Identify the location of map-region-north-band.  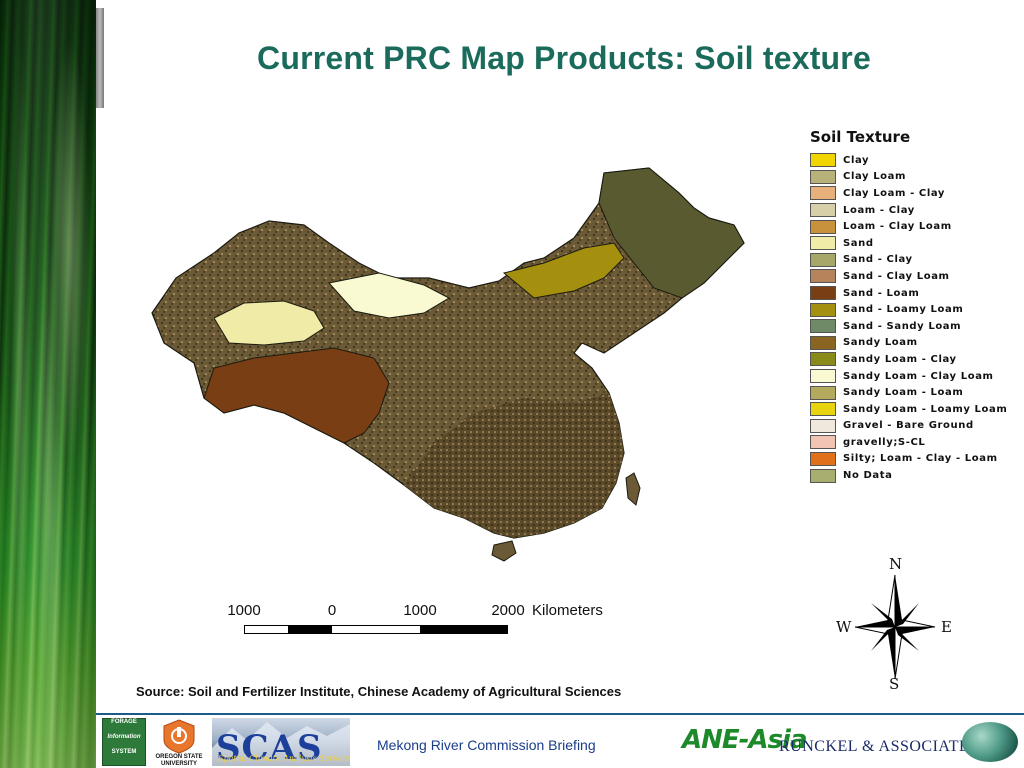
(563, 270).